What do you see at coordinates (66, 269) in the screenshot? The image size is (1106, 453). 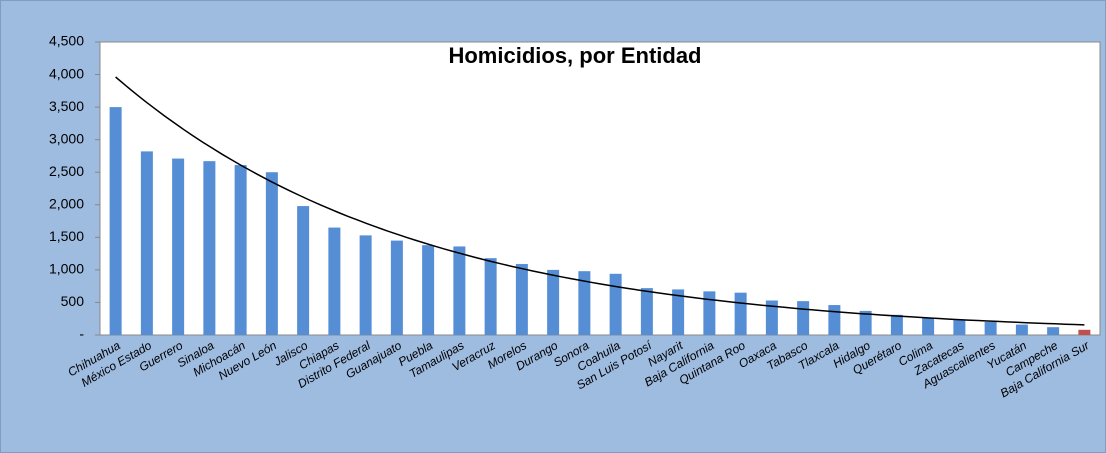 I see `y-tick-label: 1,000` at bounding box center [66, 269].